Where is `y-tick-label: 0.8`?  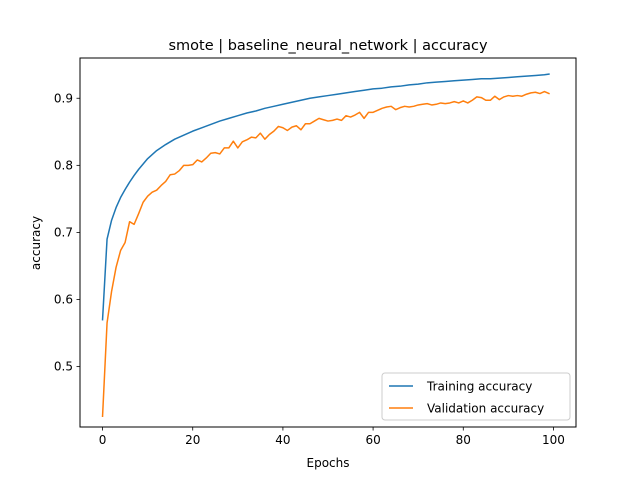
y-tick-label: 0.8 is located at coordinates (63, 165).